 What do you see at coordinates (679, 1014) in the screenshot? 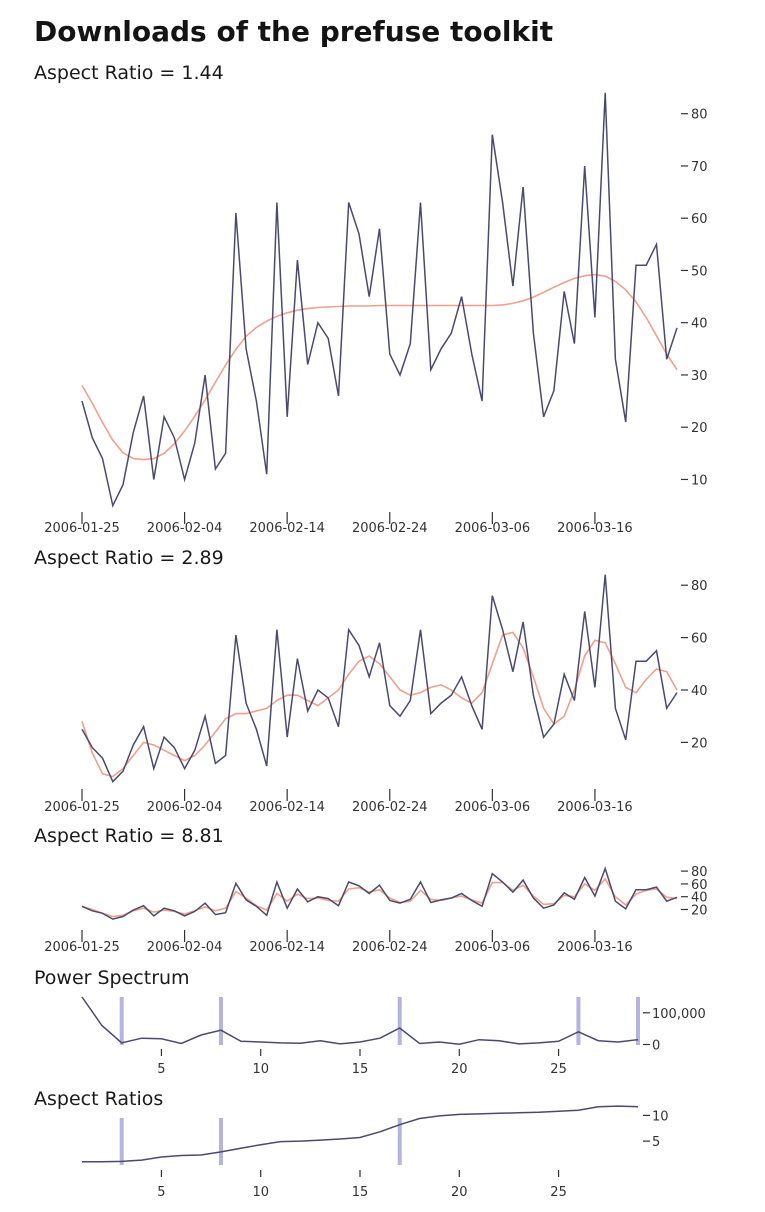
I see `y-tick-label: 100,000` at bounding box center [679, 1014].